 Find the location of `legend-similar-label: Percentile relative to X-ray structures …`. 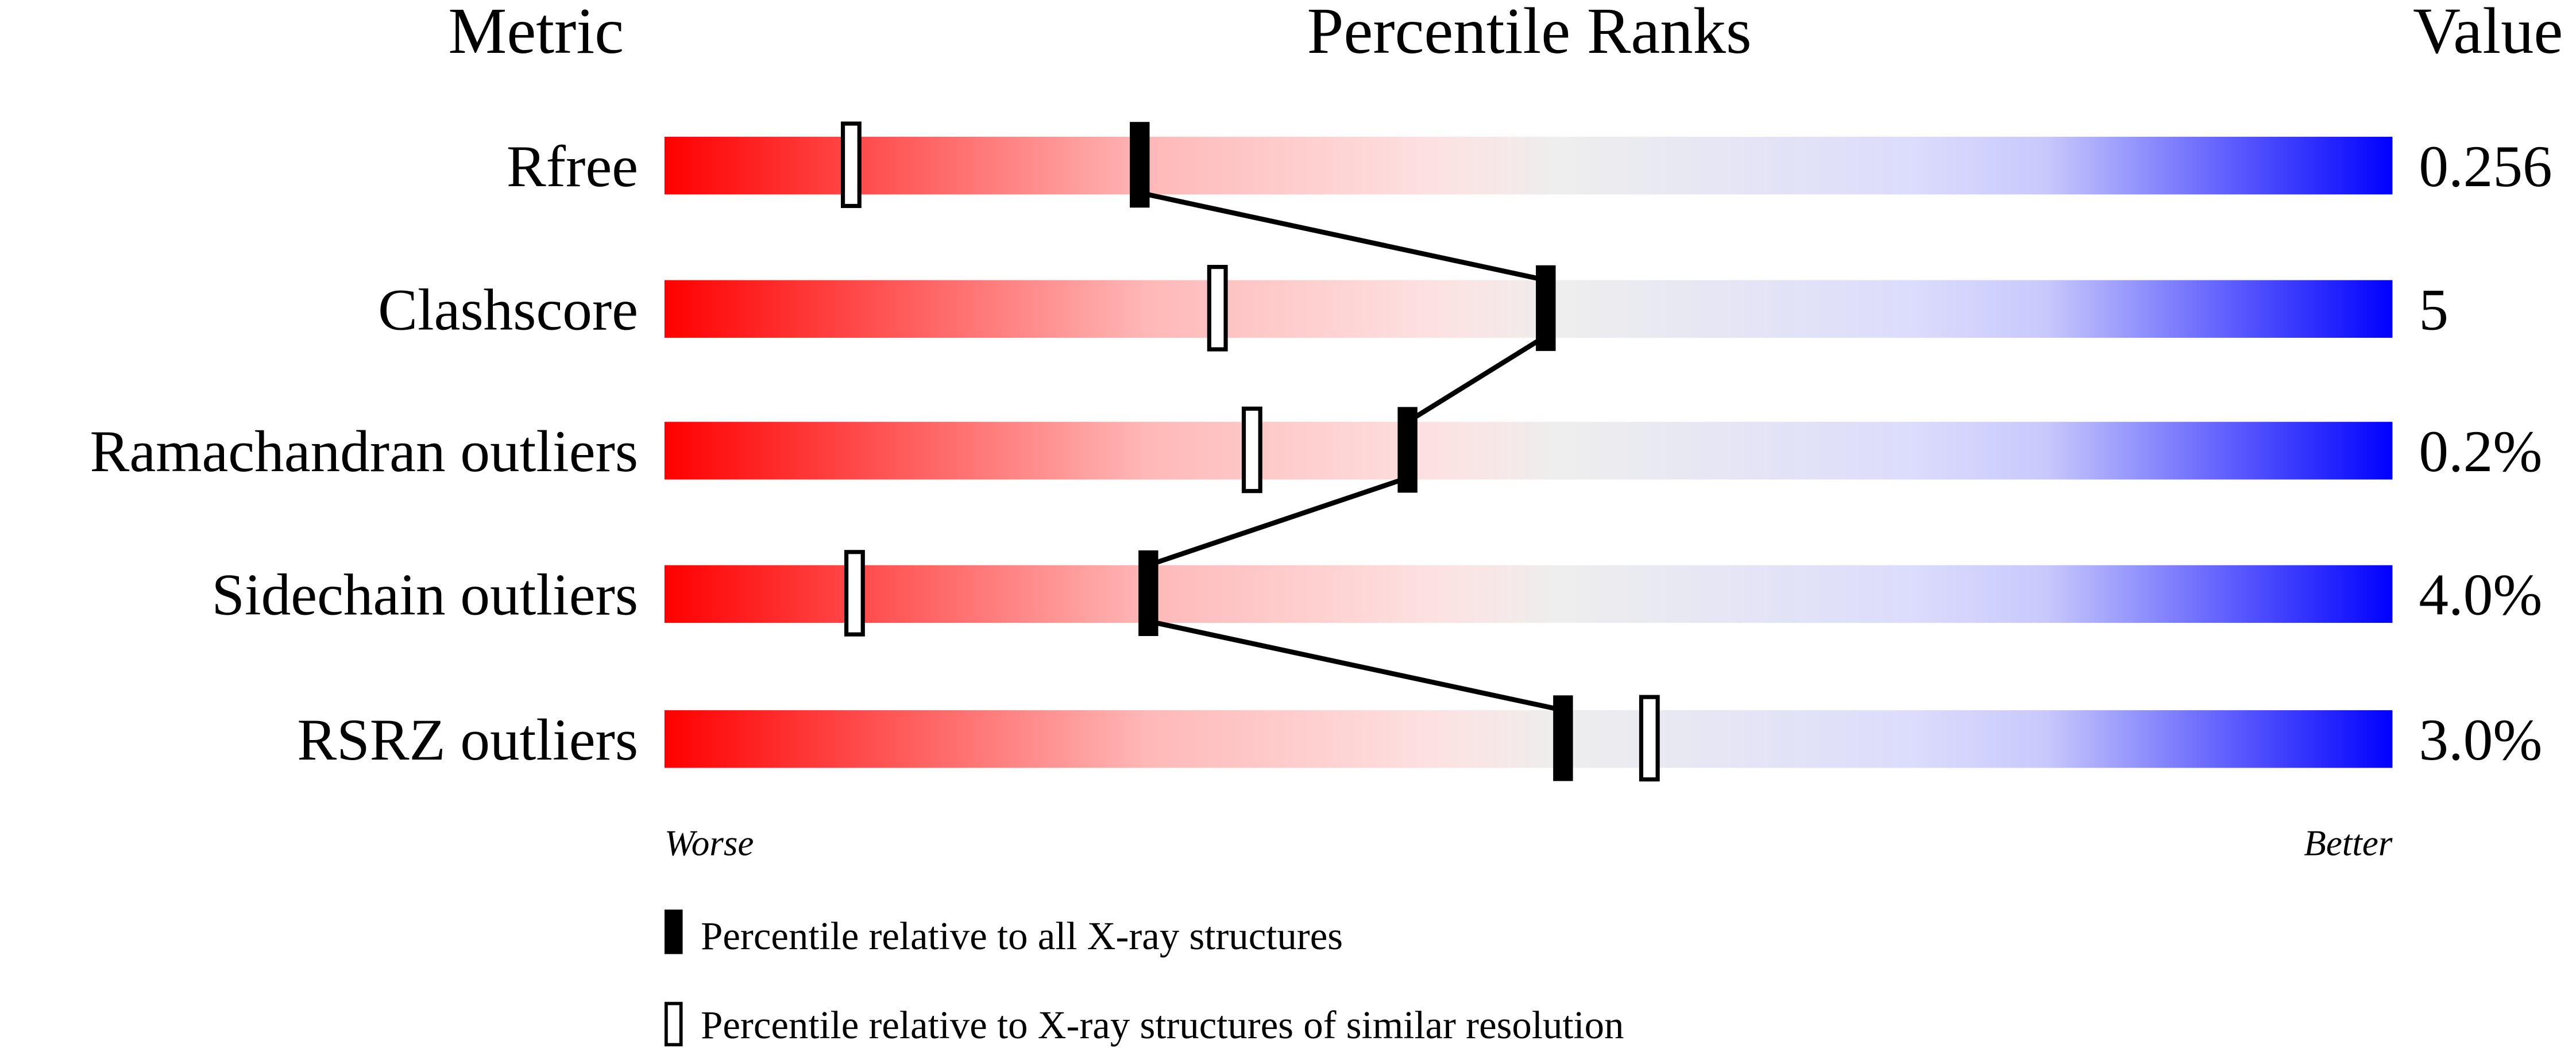

legend-similar-label: Percentile relative to X-ray structures … is located at coordinates (1162, 1025).